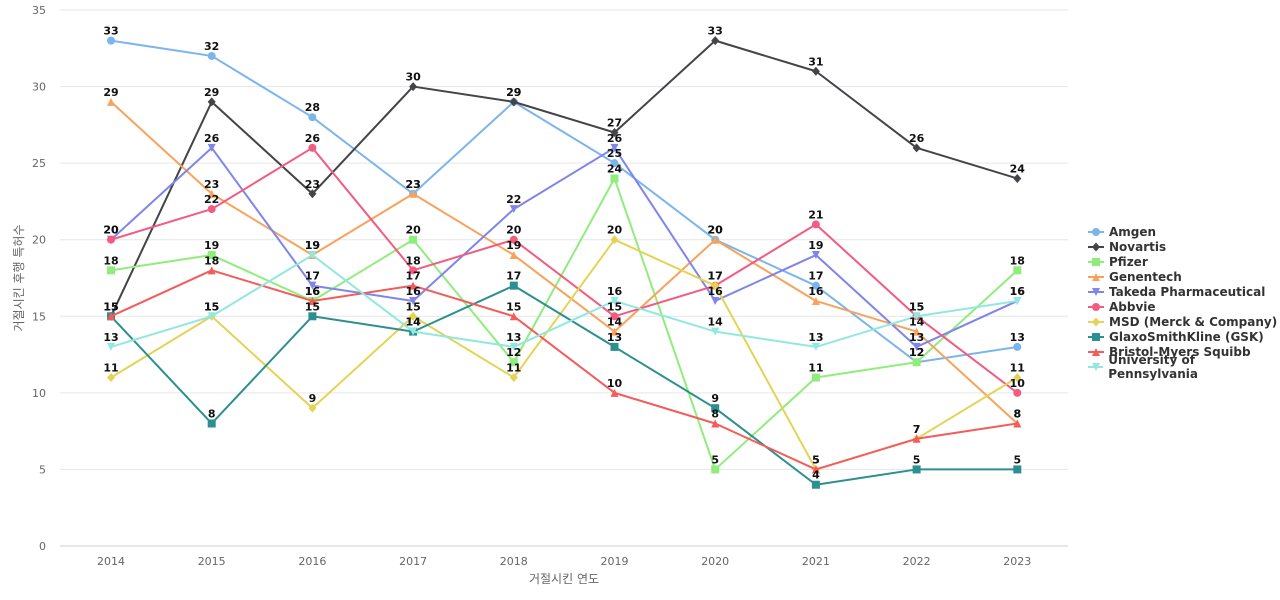 Image resolution: width=1280 pixels, height=600 pixels. I want to click on legend-item-university-of-pennsylvania: University of Pennsylvania, so click(1184, 367).